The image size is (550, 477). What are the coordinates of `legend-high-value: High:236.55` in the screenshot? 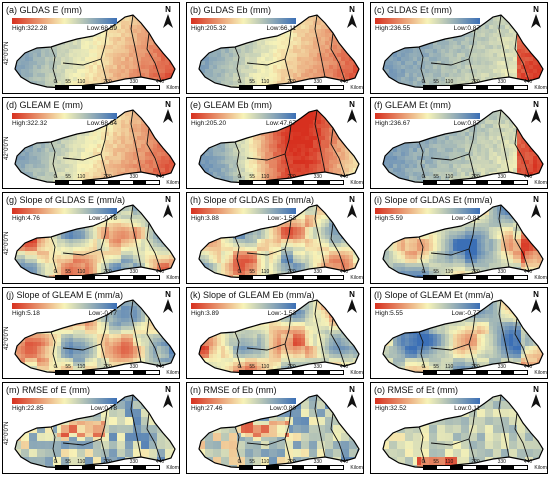 It's located at (393, 28).